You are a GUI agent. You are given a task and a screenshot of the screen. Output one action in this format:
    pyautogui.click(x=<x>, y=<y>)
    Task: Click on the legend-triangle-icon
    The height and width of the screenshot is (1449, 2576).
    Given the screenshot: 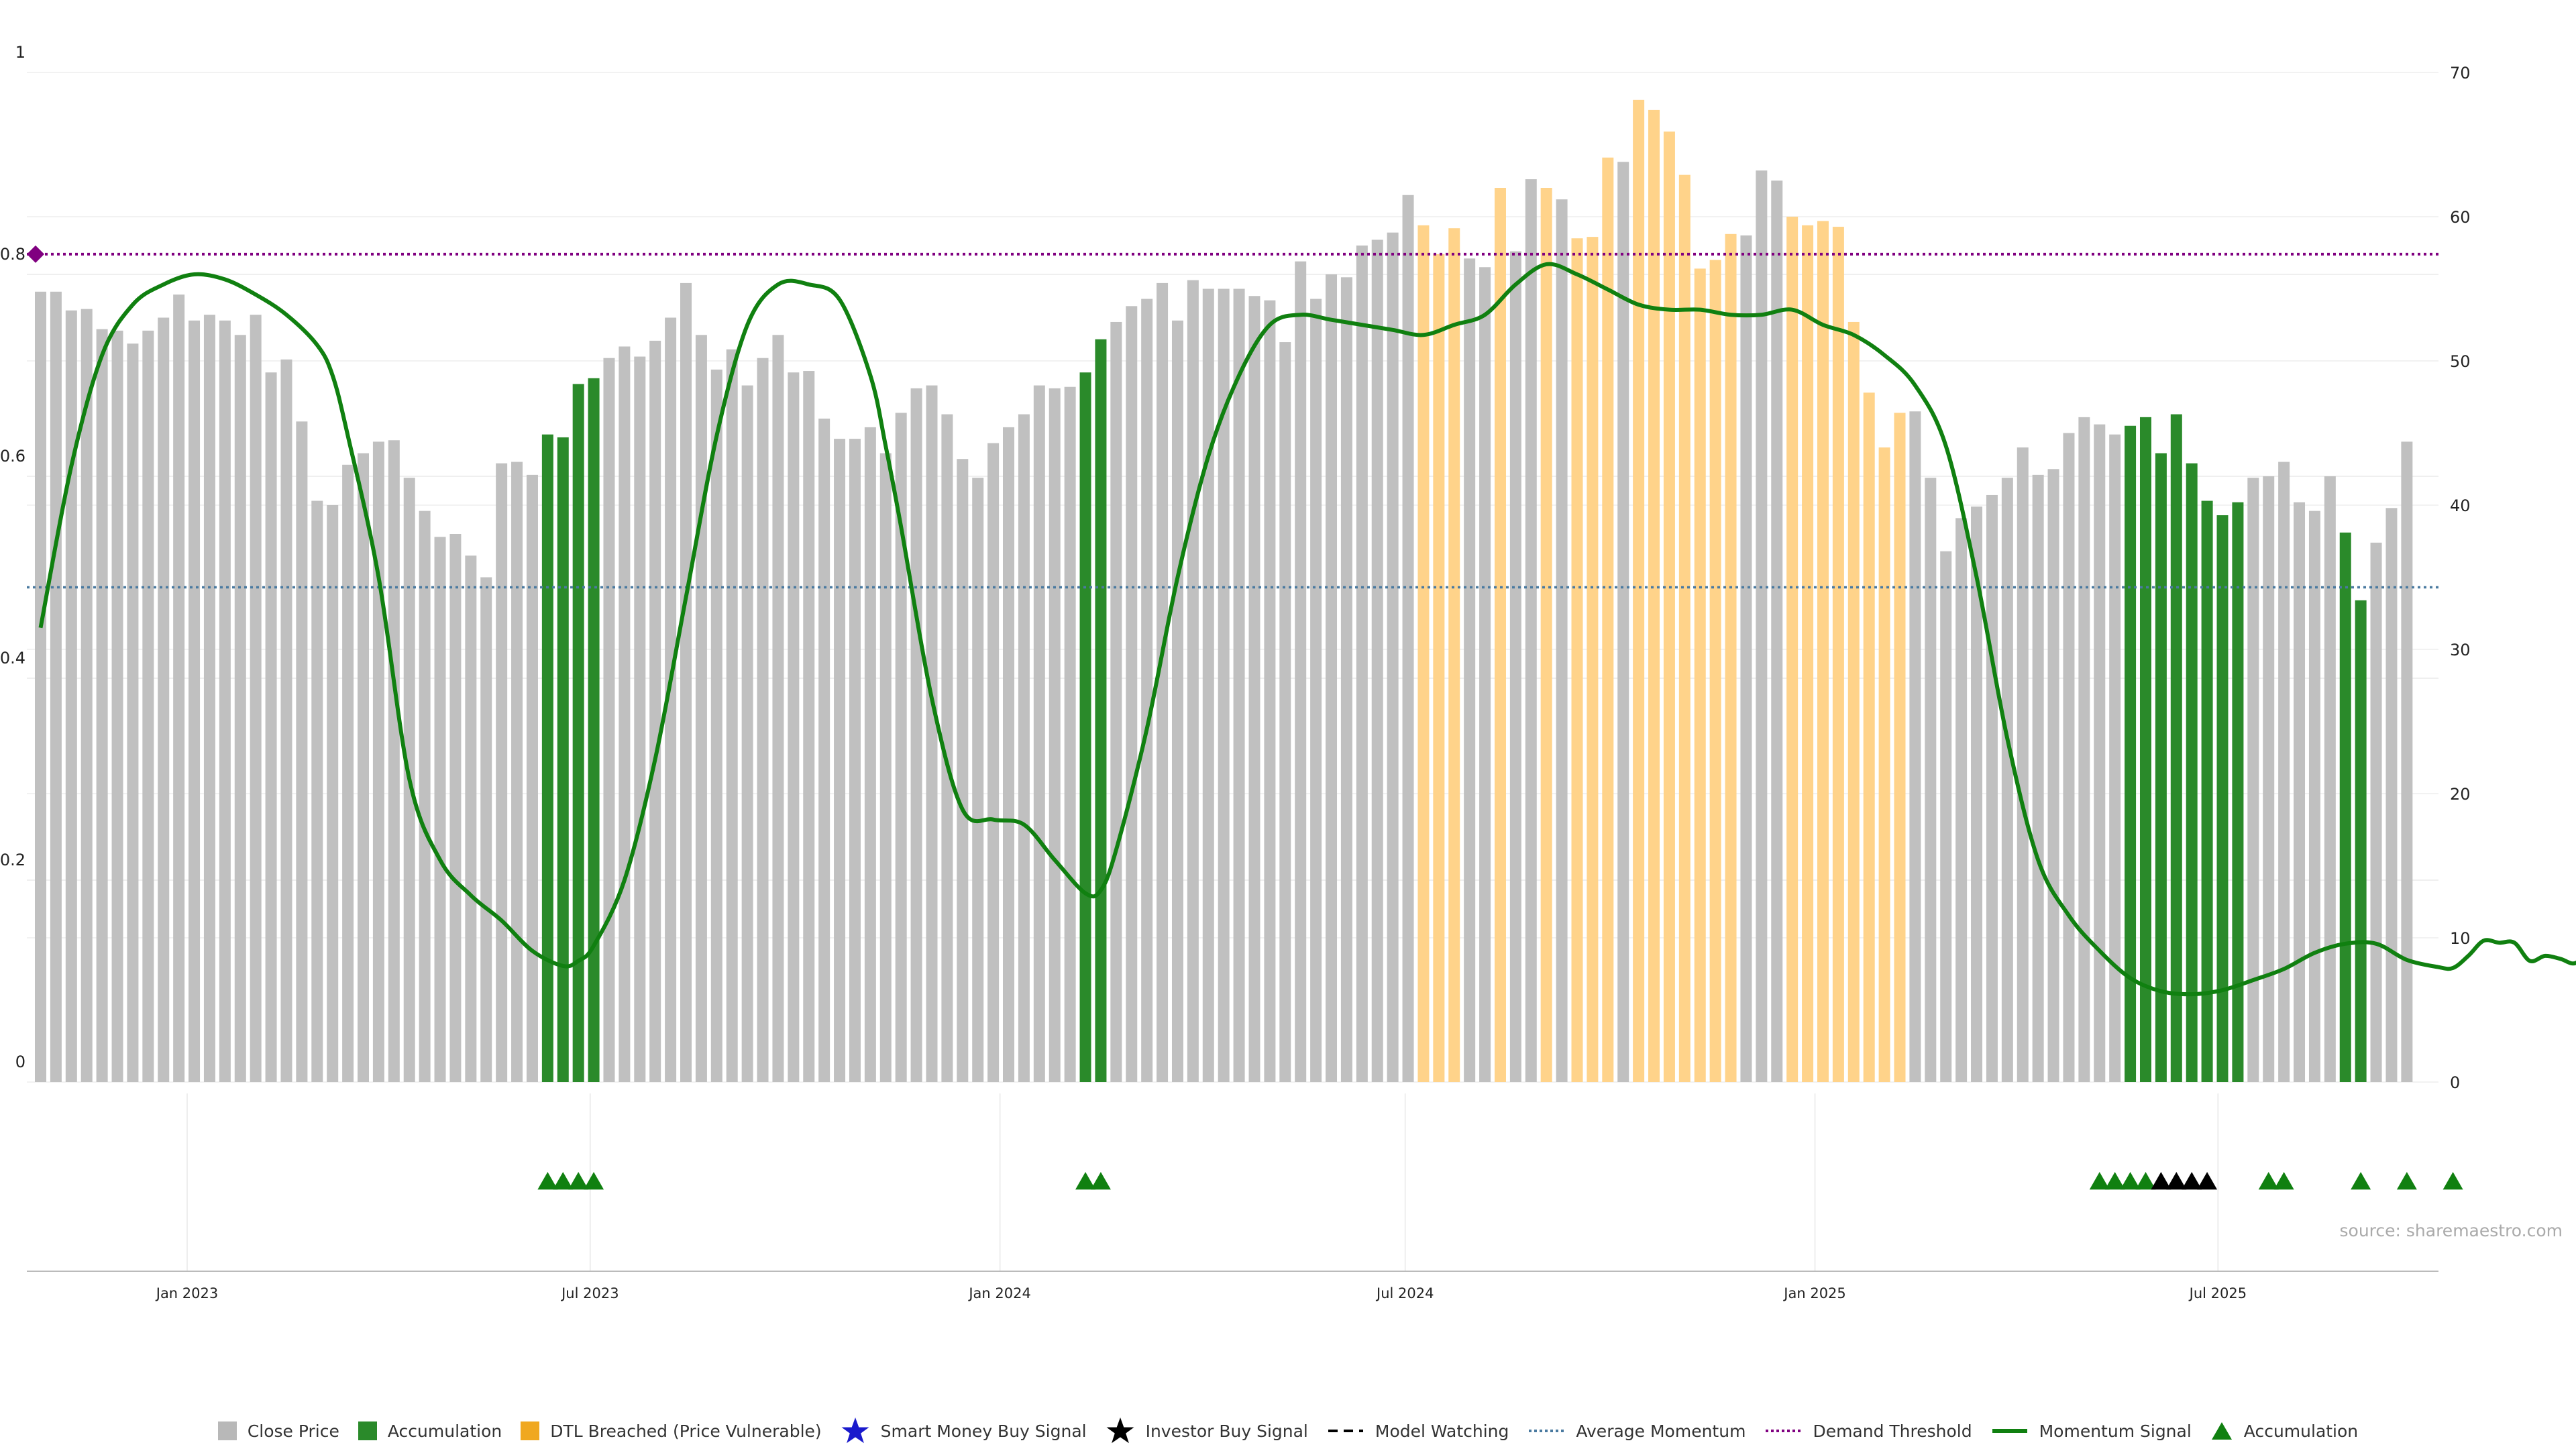 What is the action you would take?
    pyautogui.click(x=2221, y=1431)
    